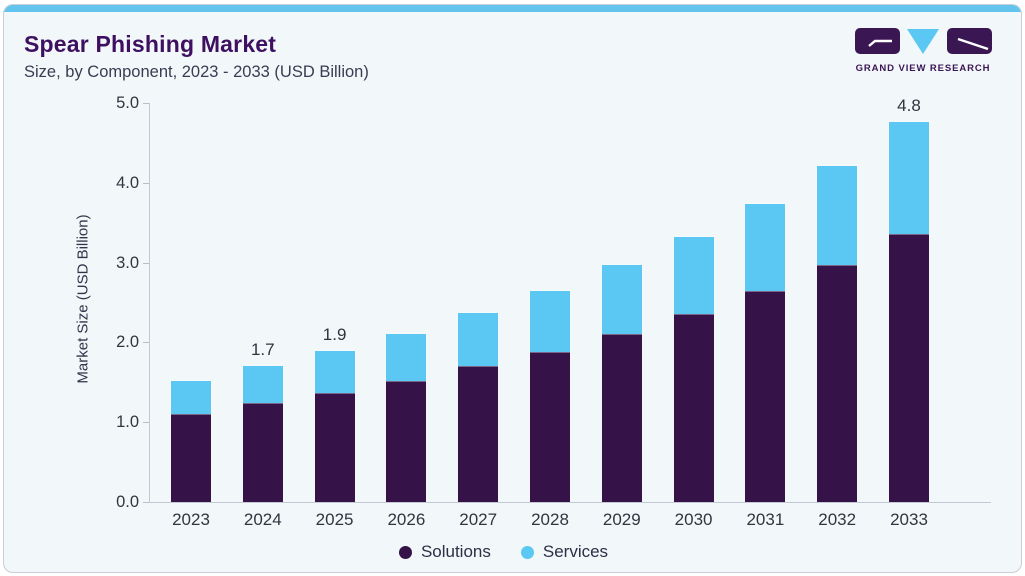  Describe the element at coordinates (334, 447) in the screenshot. I see `bar-solutions-2025` at that location.